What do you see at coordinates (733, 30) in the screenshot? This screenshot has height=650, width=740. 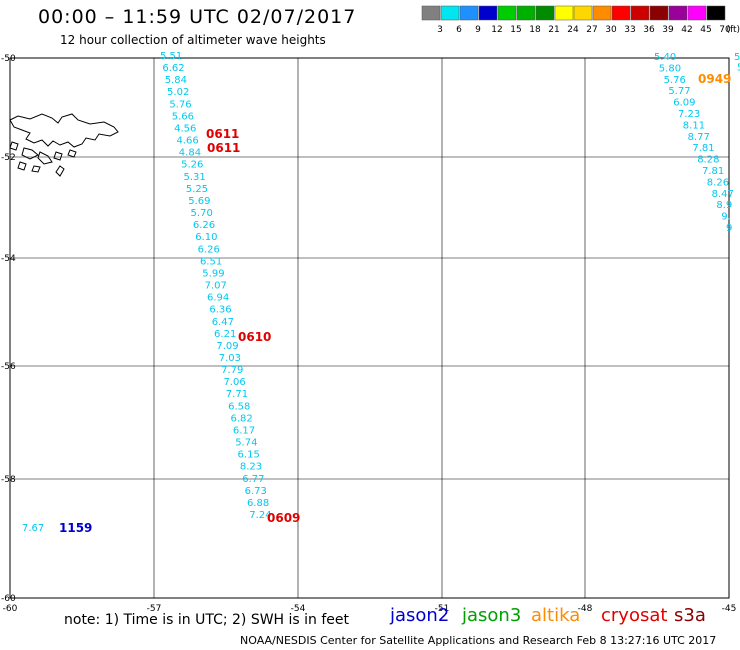 I see `legend-unit: (ft)` at bounding box center [733, 30].